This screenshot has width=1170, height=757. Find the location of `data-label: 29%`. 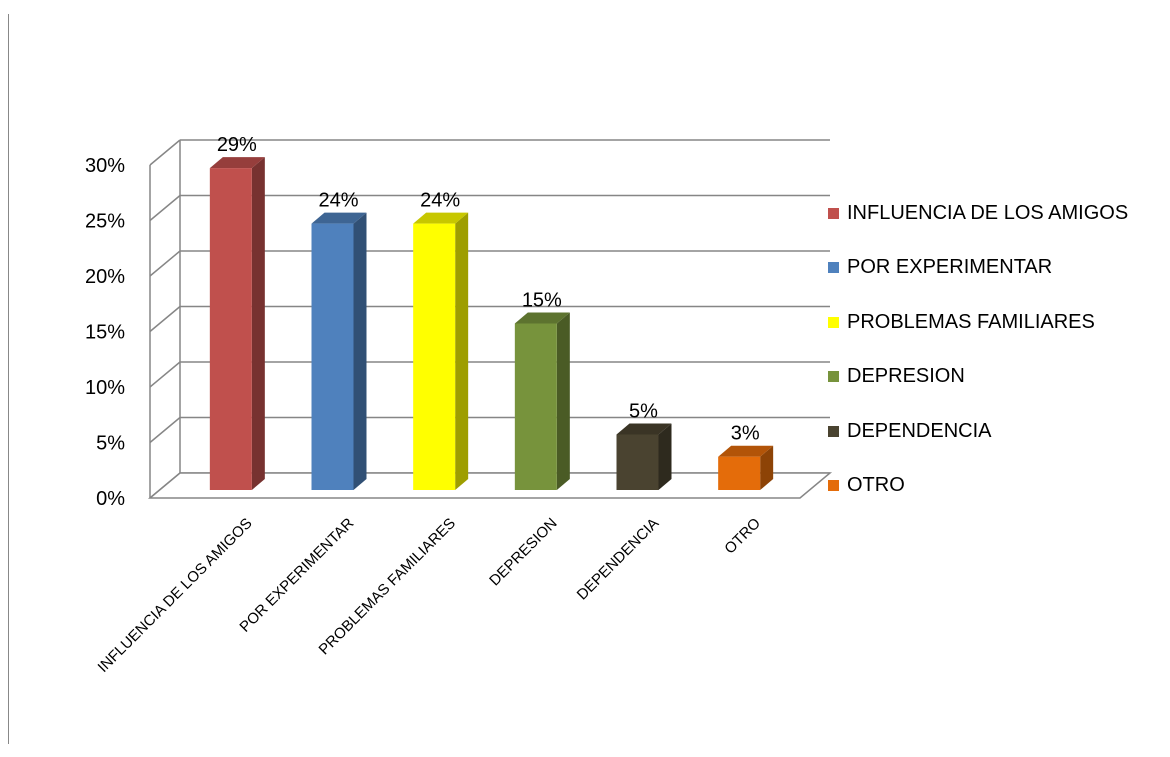

data-label: 29% is located at coordinates (237, 145).